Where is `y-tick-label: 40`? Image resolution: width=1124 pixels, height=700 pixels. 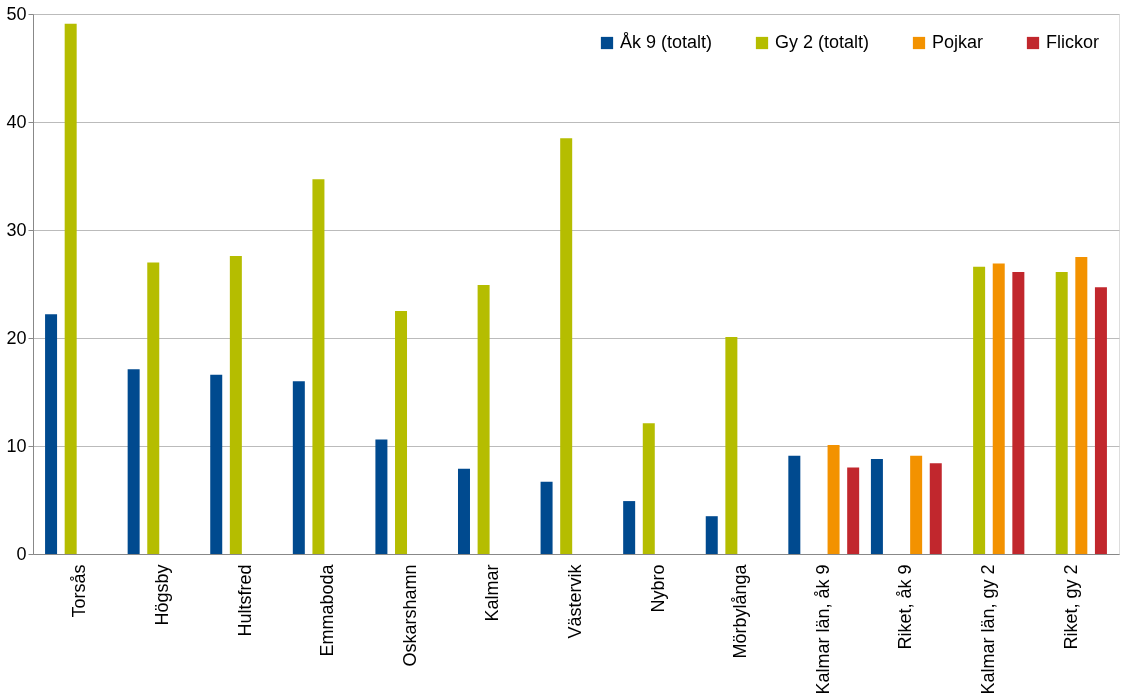 y-tick-label: 40 is located at coordinates (16, 121).